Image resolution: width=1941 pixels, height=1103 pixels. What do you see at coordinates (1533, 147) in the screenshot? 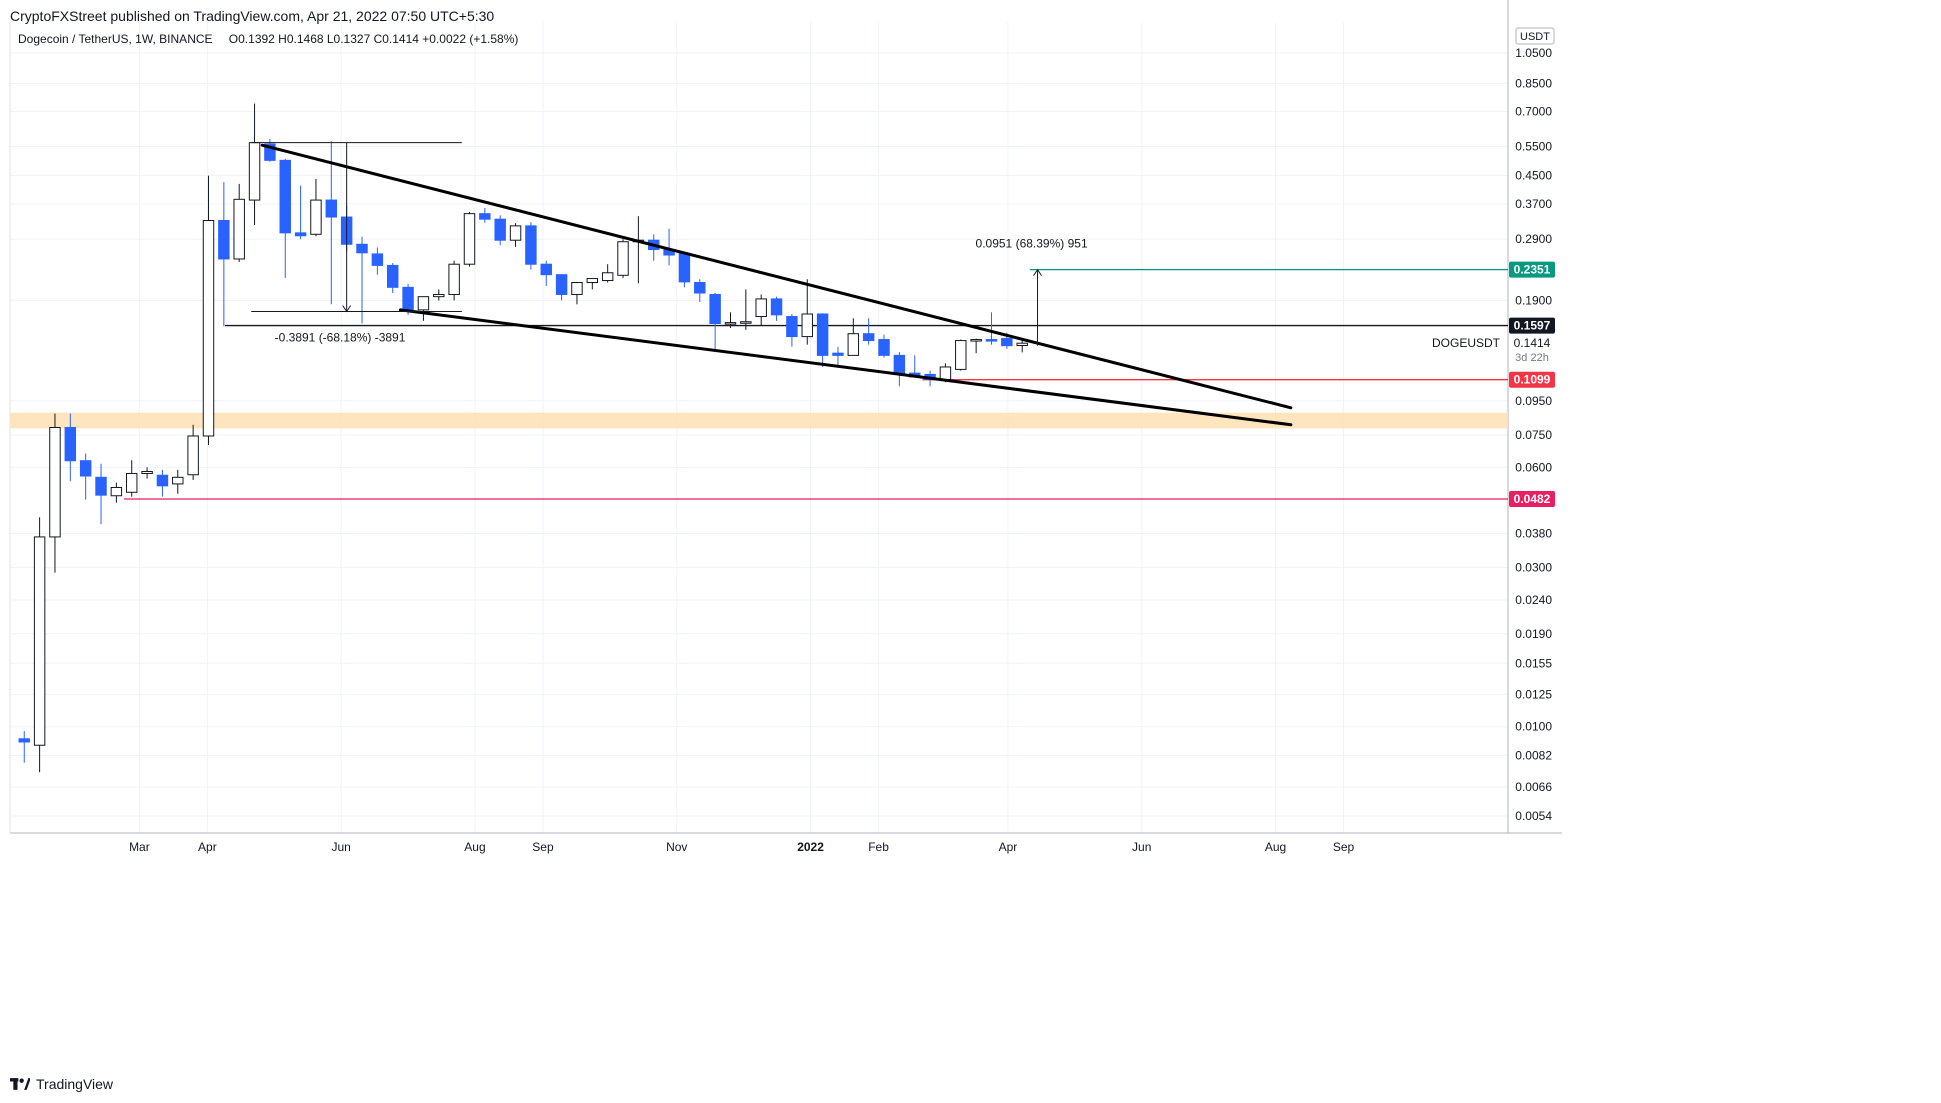
I see `y-tick-label: 0.5500` at bounding box center [1533, 147].